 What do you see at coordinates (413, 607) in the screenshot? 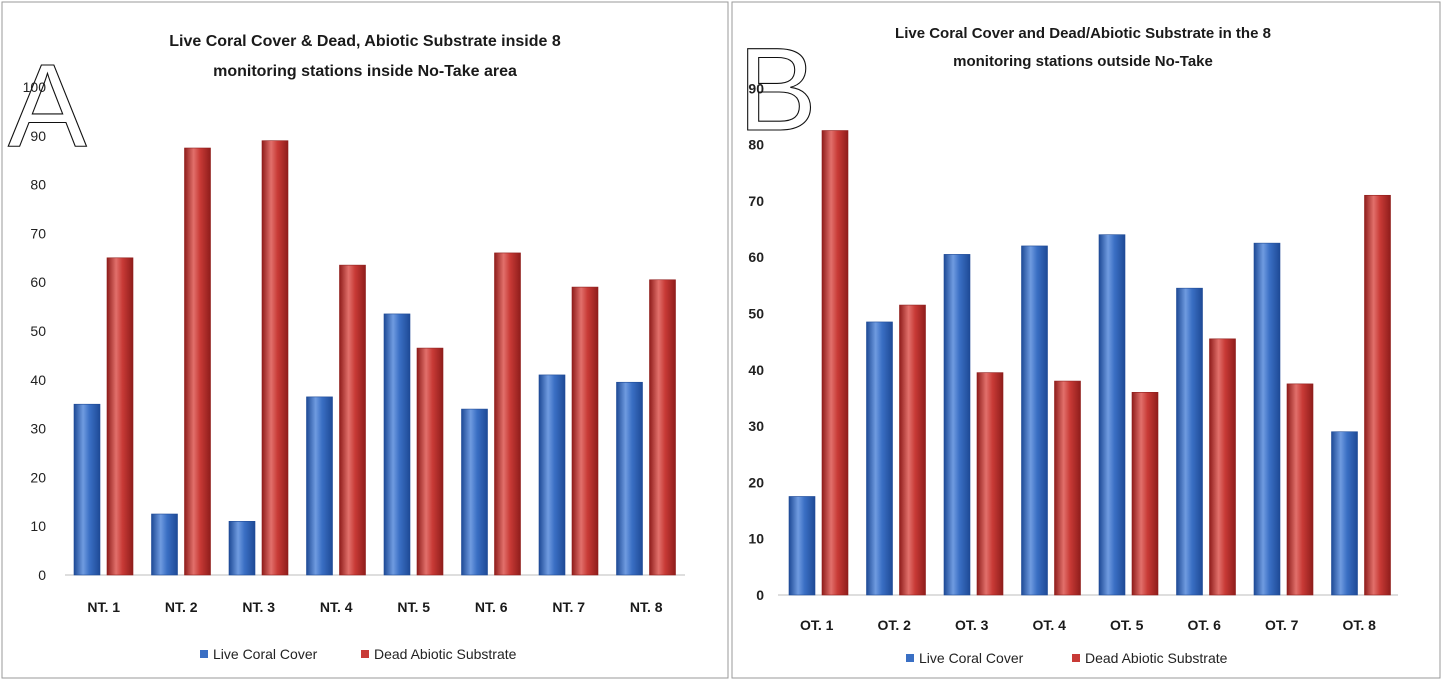
I see `x-tick-label: NT. 5` at bounding box center [413, 607].